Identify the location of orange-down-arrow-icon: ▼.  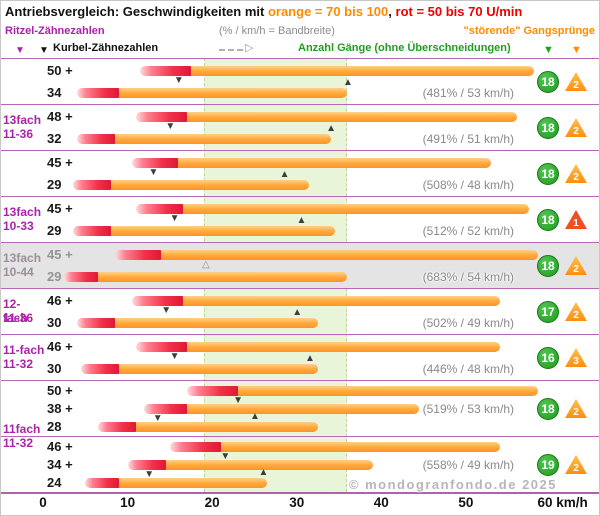
(576, 50).